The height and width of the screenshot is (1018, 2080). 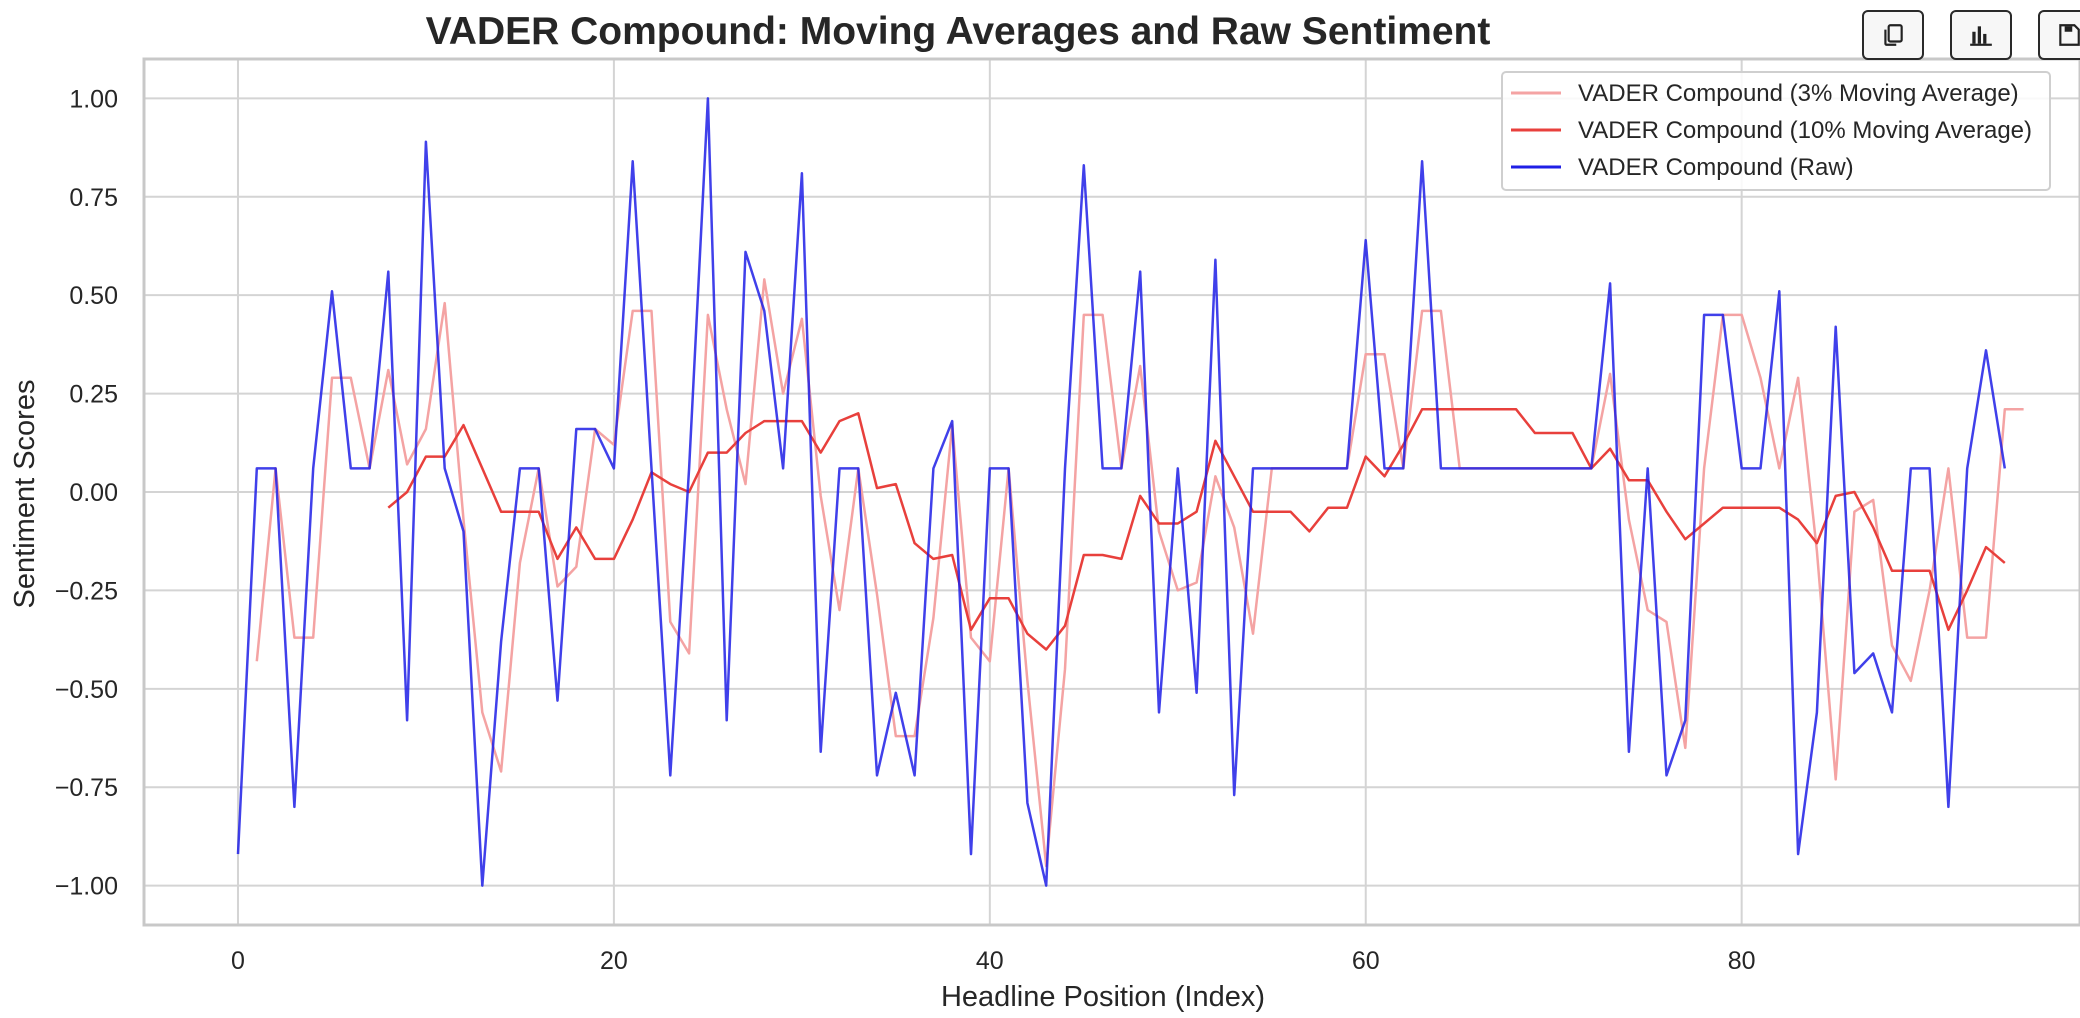 I want to click on legend-box, so click(x=1776, y=131).